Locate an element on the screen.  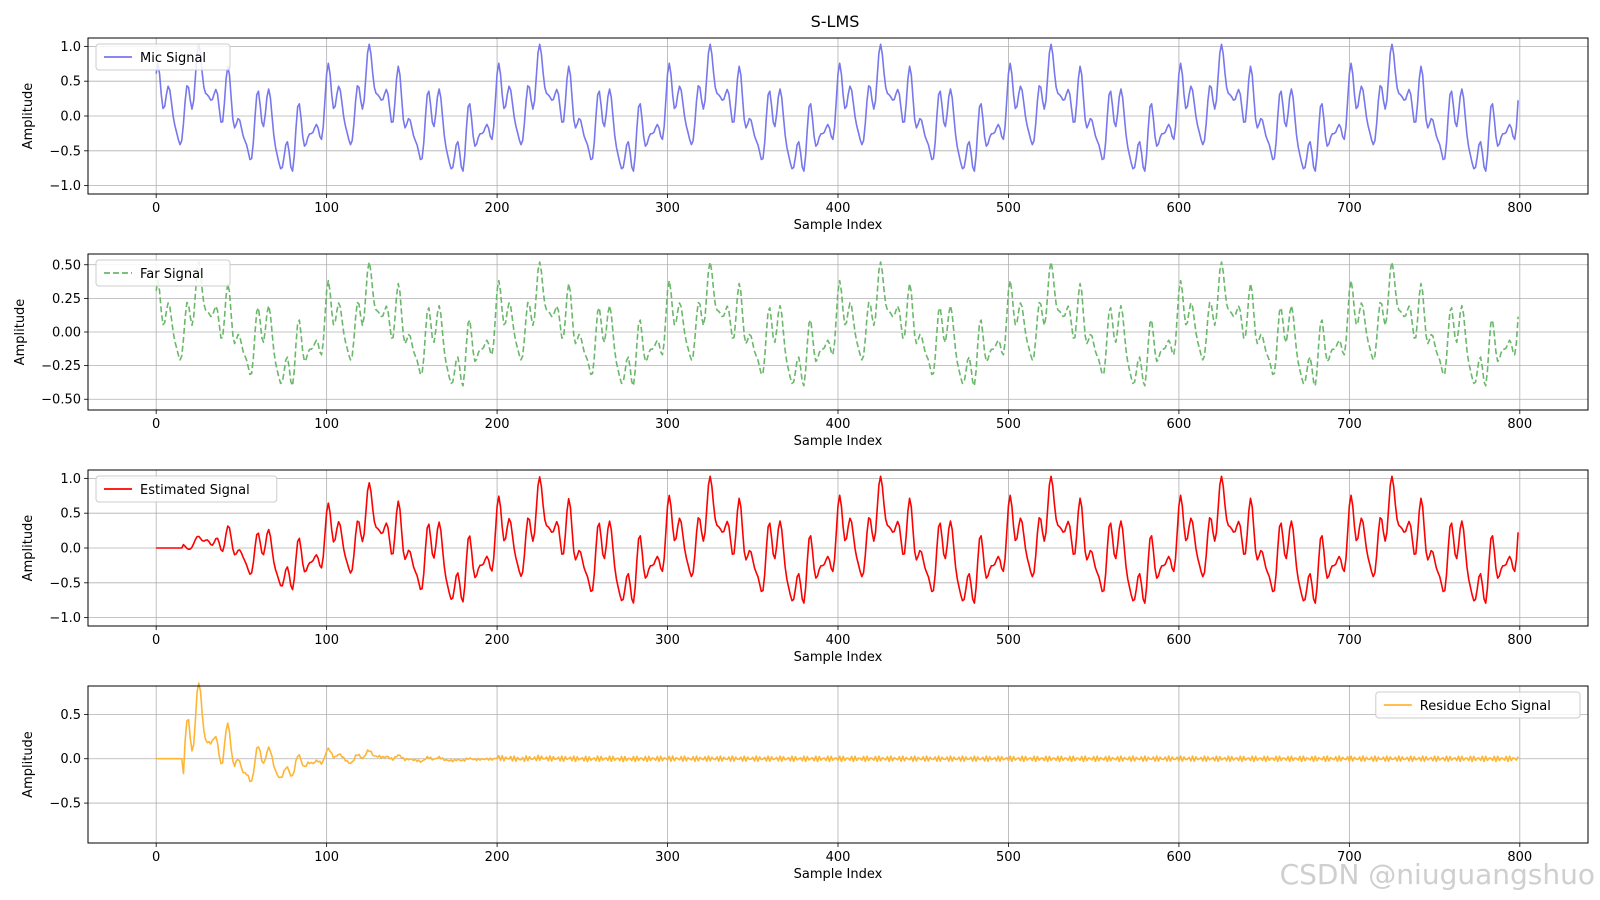
legend-label: Mic Signal is located at coordinates (173, 58).